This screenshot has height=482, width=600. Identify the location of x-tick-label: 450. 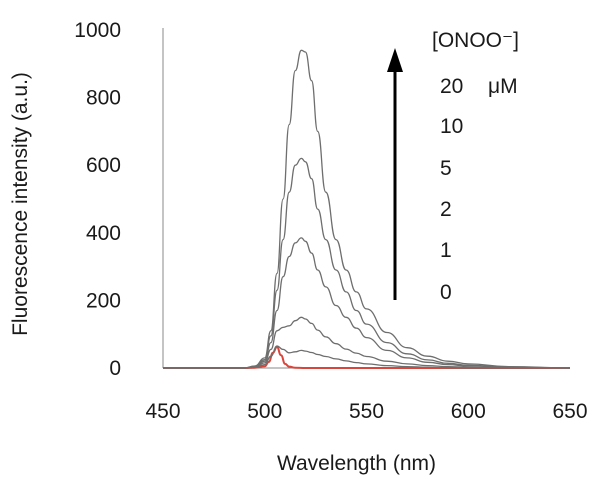
(162, 411).